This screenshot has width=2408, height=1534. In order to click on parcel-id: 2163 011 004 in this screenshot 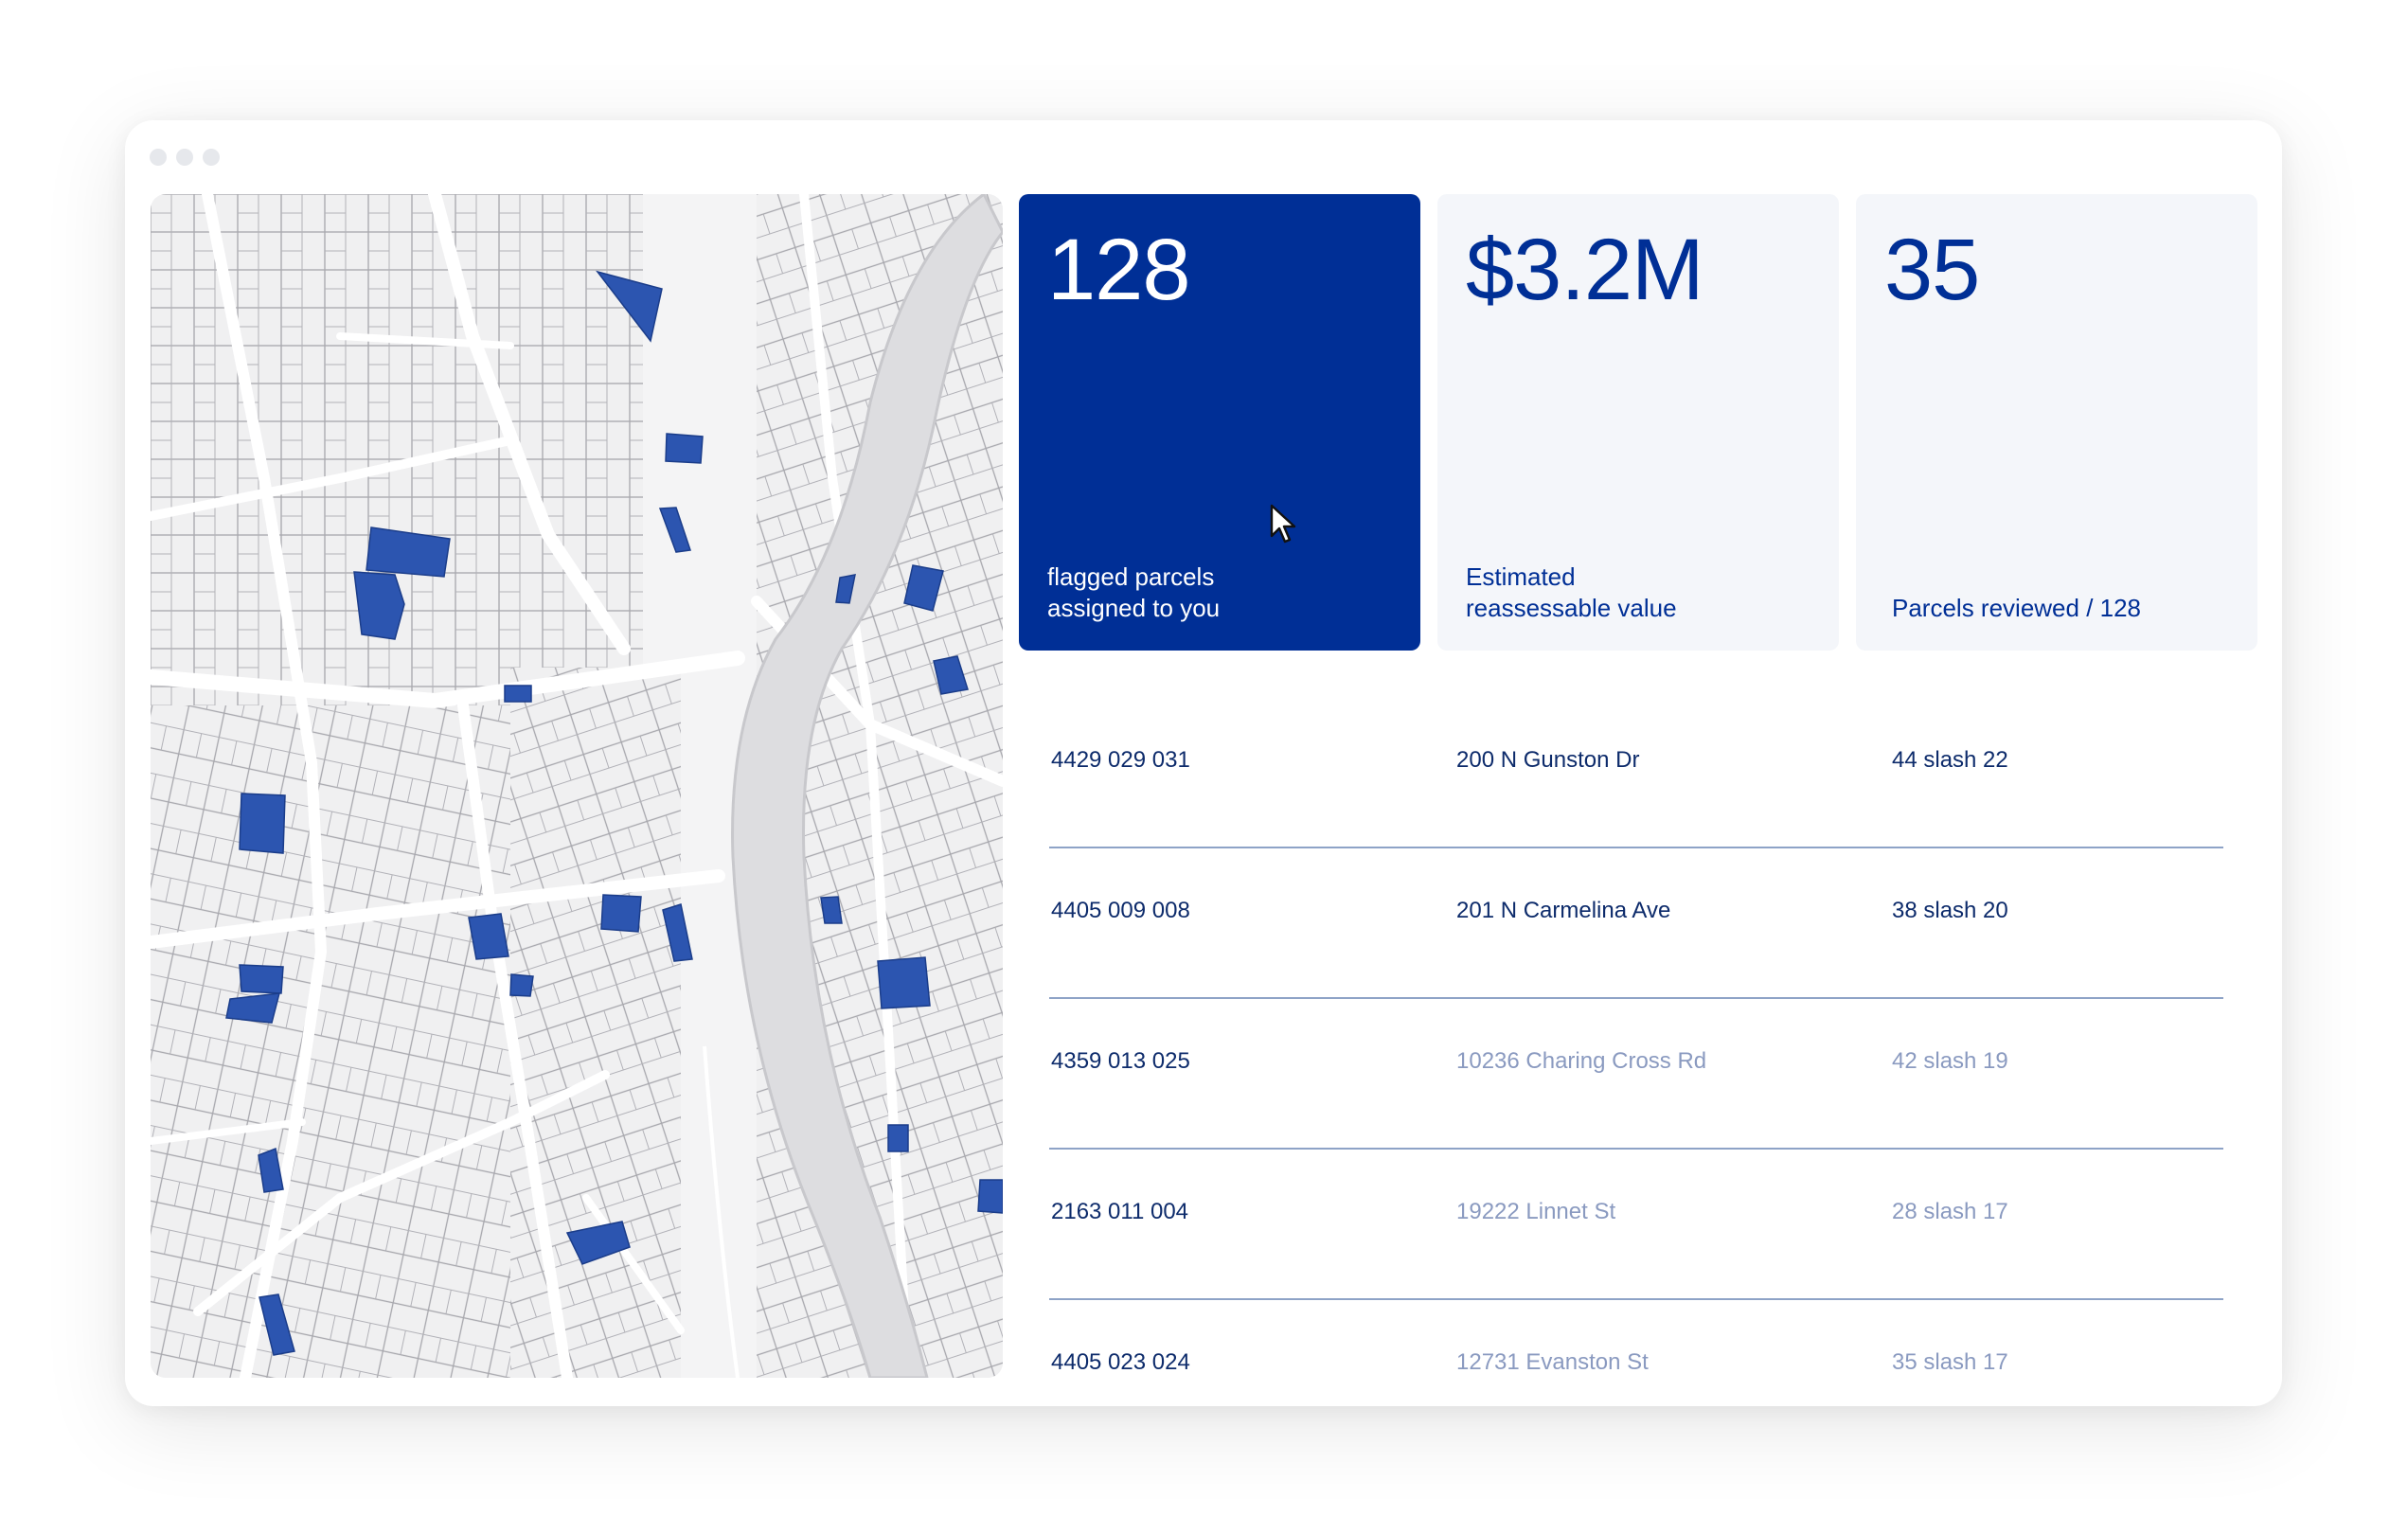, I will do `click(1120, 1211)`.